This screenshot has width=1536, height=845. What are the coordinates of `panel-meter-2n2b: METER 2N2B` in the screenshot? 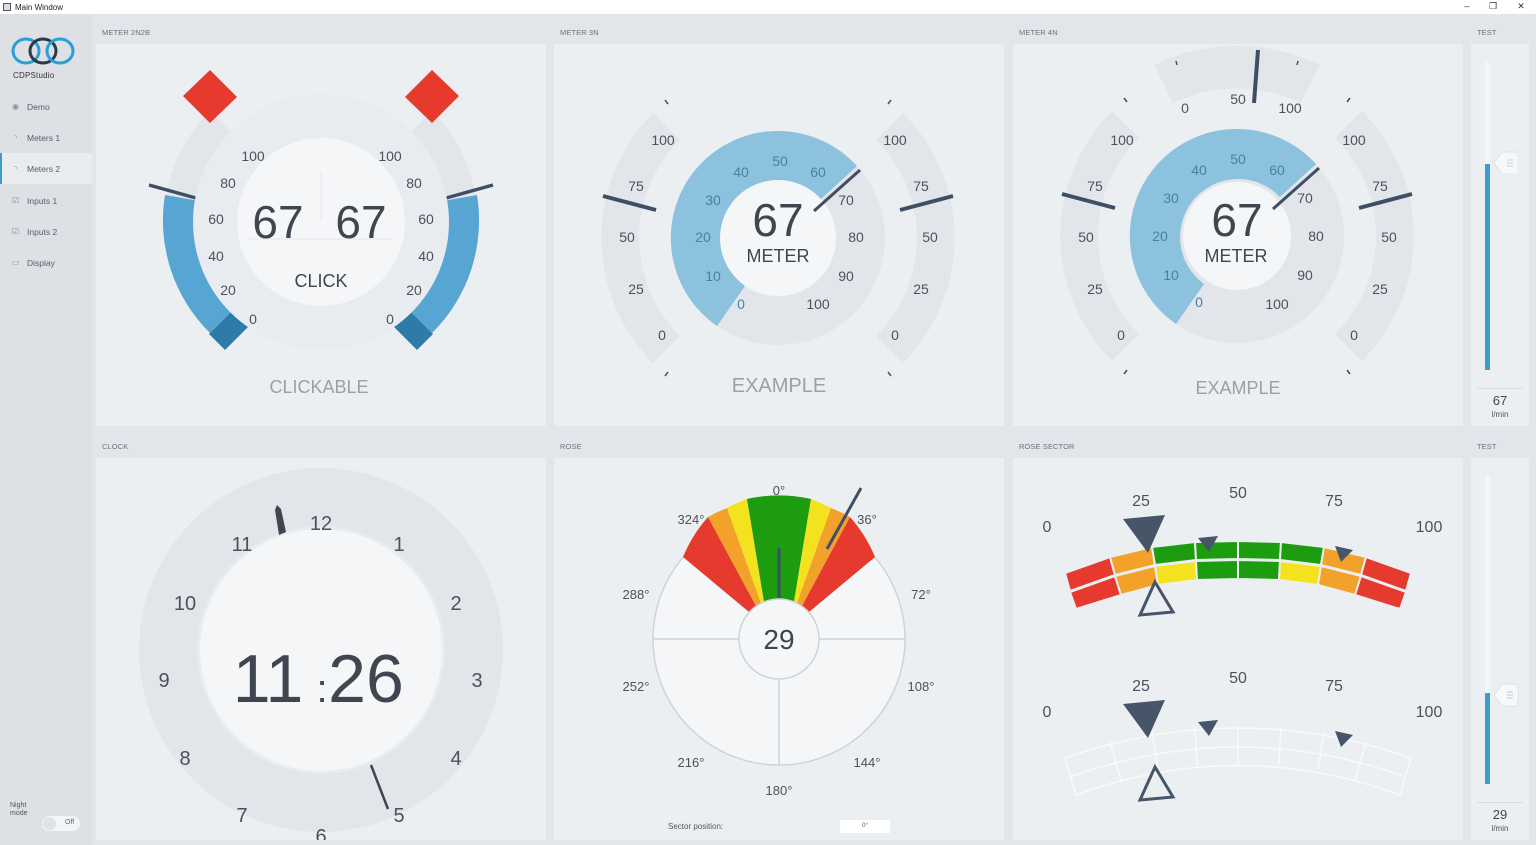 It's located at (321, 220).